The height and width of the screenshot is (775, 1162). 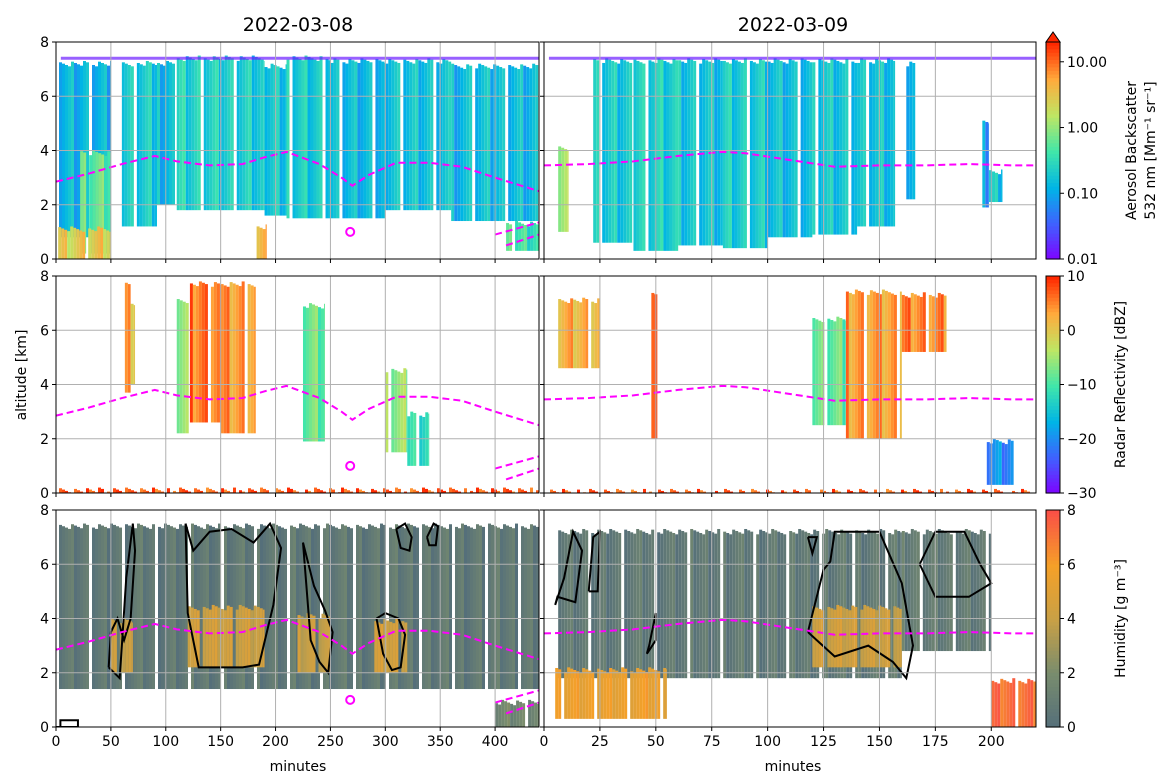 What do you see at coordinates (44, 674) in the screenshot?
I see `y-tick-label: 2` at bounding box center [44, 674].